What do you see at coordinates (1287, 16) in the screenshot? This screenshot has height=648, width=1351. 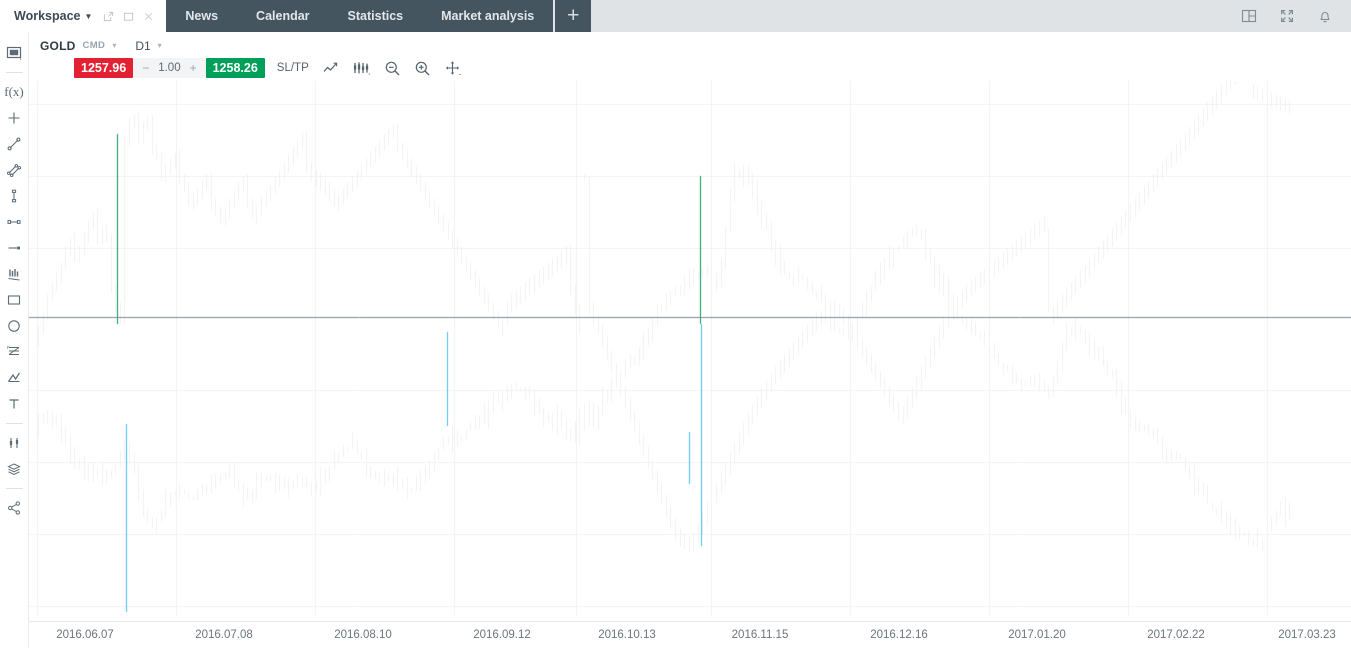 I see `fullscreen-icon` at bounding box center [1287, 16].